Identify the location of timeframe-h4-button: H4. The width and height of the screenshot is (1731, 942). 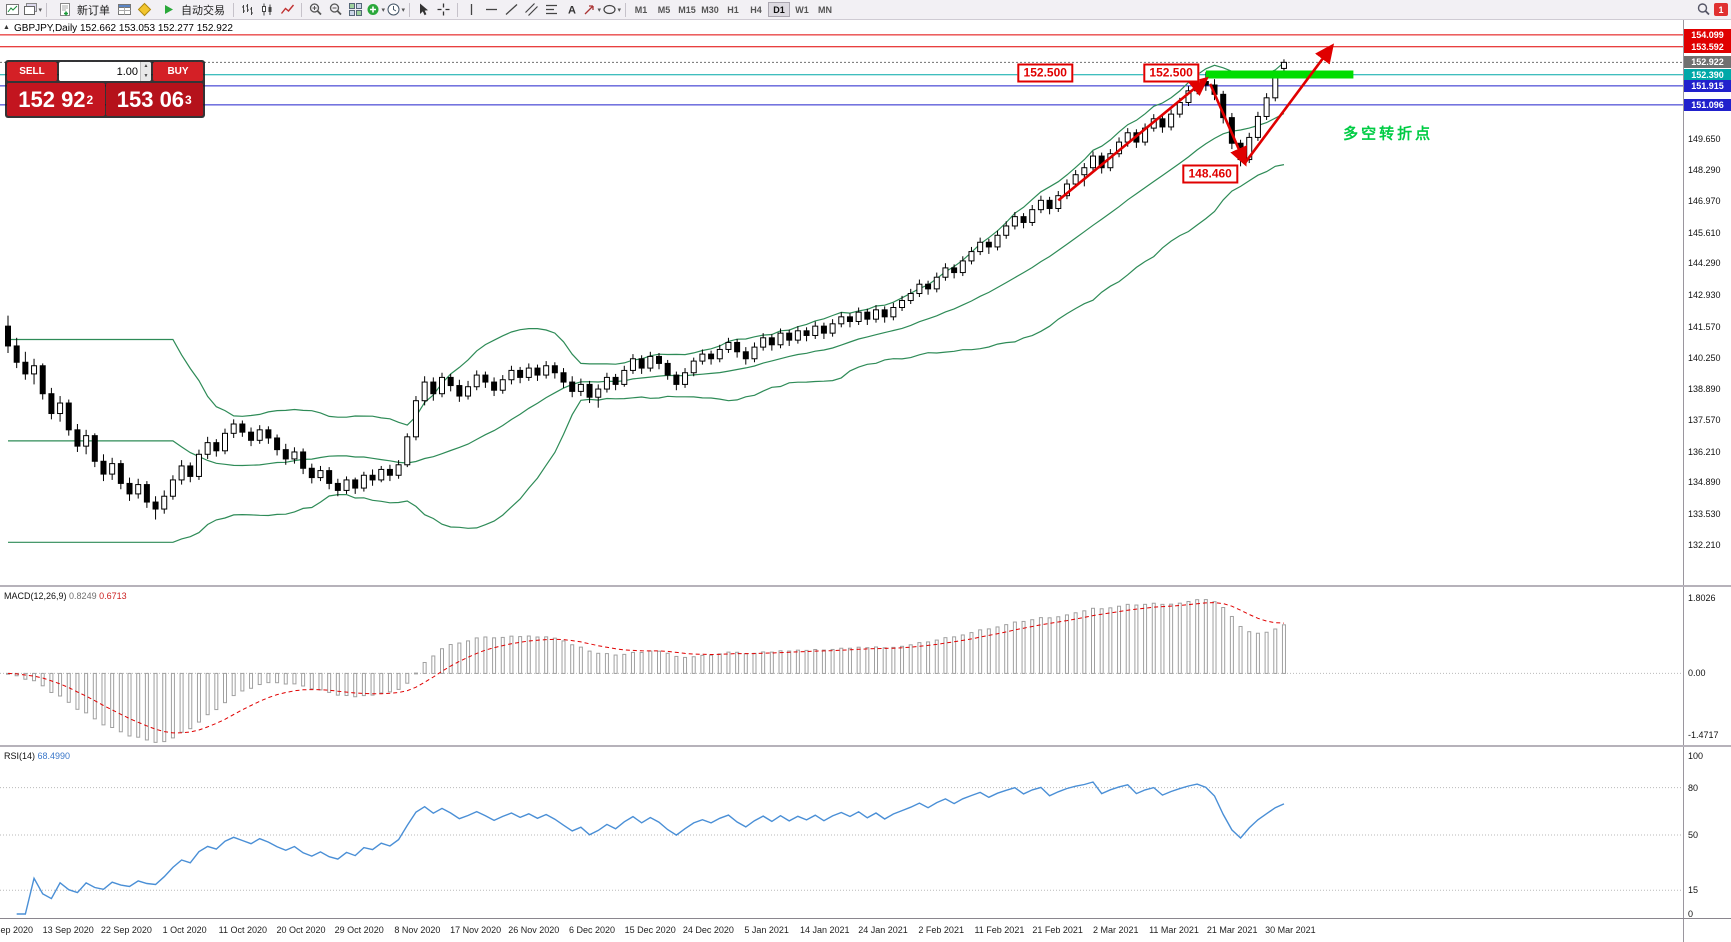
(756, 9).